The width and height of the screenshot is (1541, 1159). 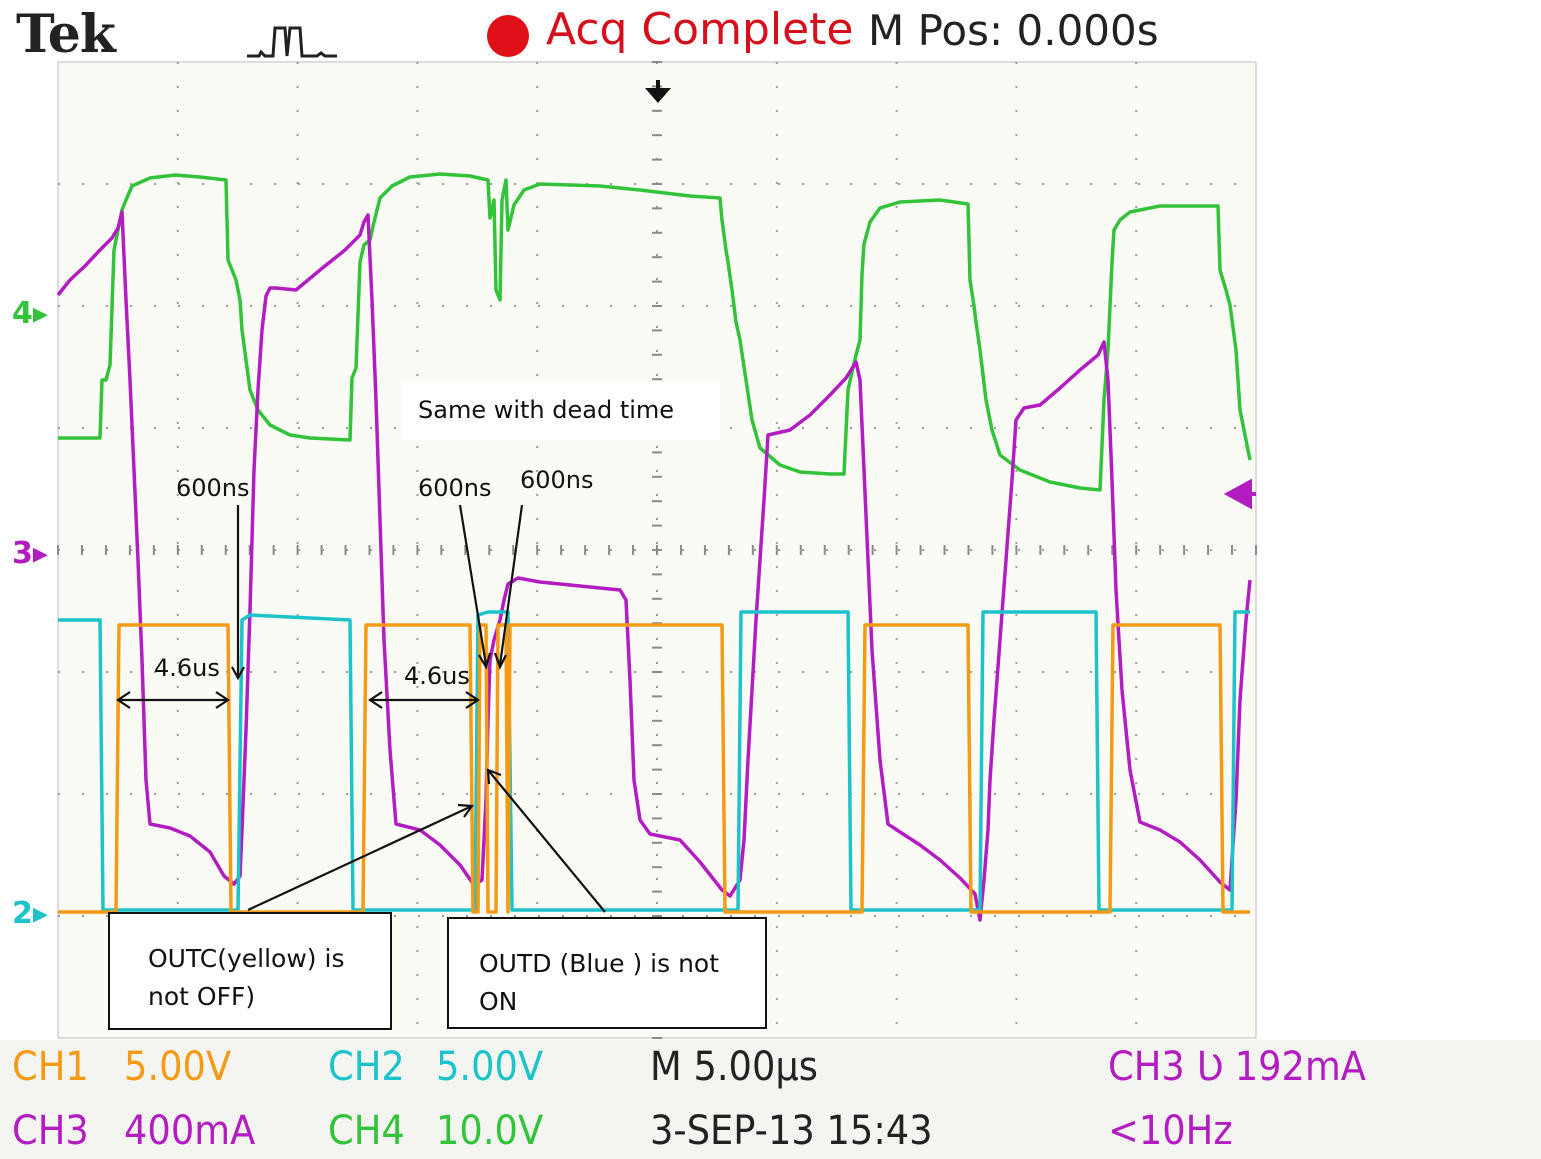 What do you see at coordinates (366, 1067) in the screenshot?
I see `ch2-label: CH2` at bounding box center [366, 1067].